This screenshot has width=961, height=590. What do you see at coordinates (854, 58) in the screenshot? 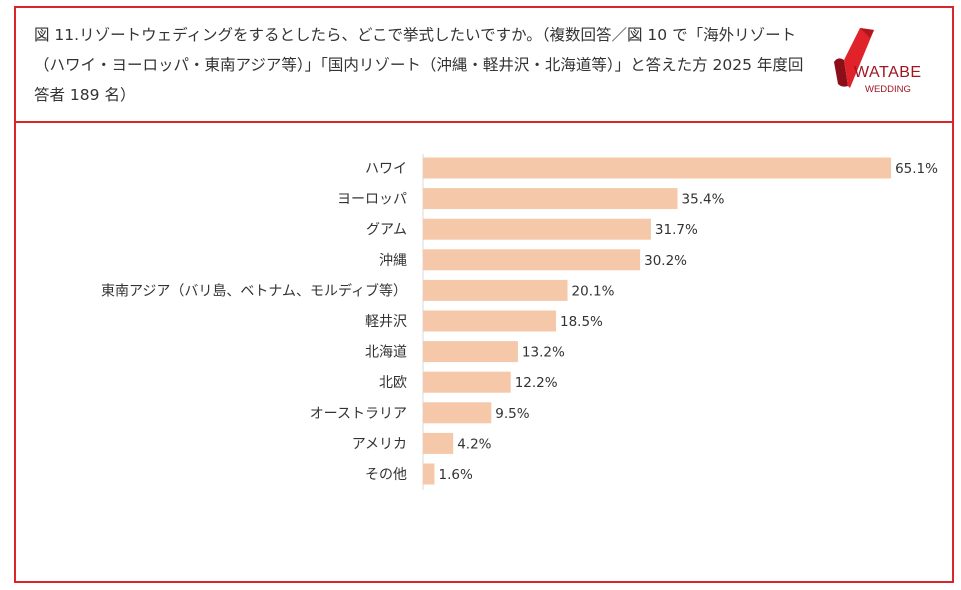
I see `logo-check-icon` at bounding box center [854, 58].